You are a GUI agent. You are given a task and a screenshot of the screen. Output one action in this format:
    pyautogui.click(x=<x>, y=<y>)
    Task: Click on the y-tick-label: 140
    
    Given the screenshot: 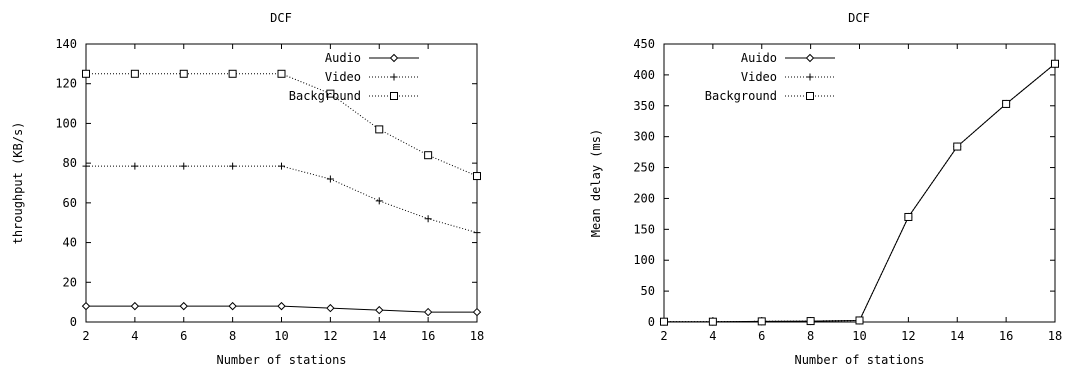 What is the action you would take?
    pyautogui.click(x=66, y=44)
    